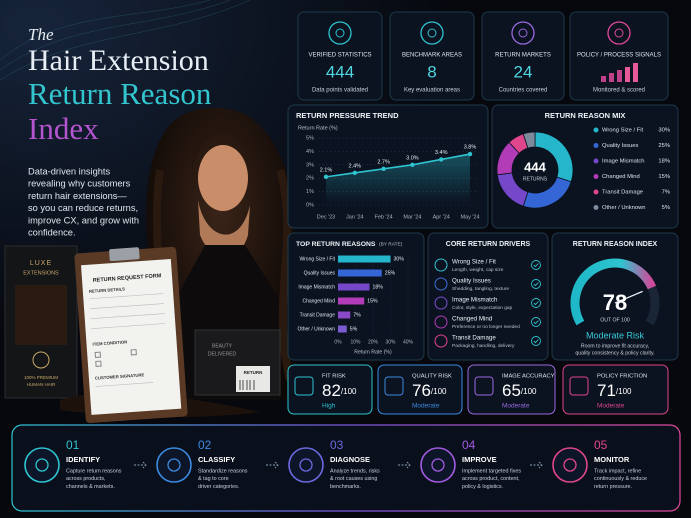 The width and height of the screenshot is (691, 518). Describe the element at coordinates (326, 217) in the screenshot. I see `x-tick-label: Dec '23` at that location.